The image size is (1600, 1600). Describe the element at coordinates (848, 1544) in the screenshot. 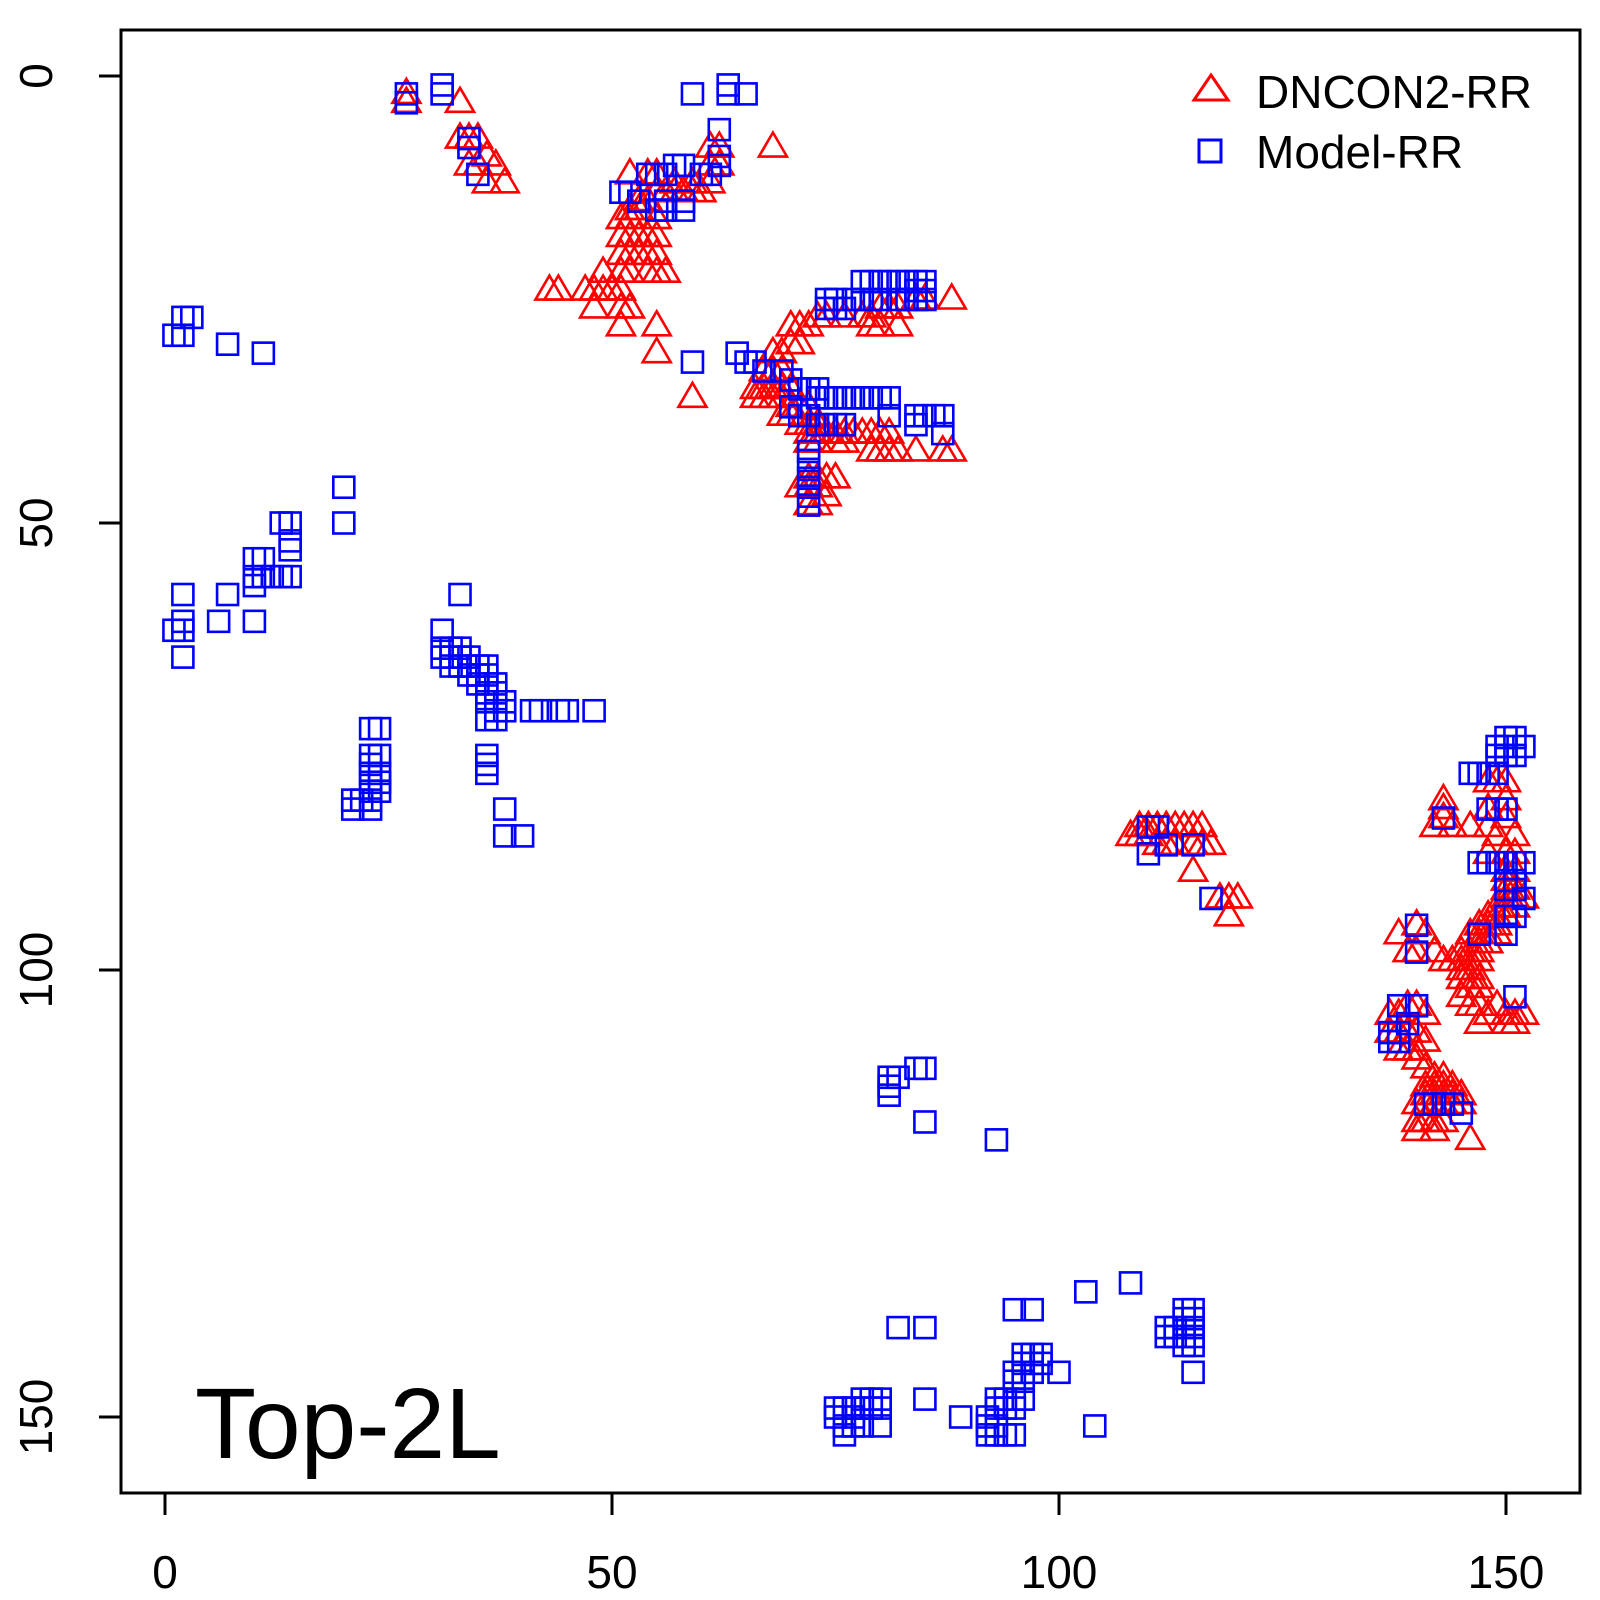

I see `x-axis: 0 50 100 150` at that location.